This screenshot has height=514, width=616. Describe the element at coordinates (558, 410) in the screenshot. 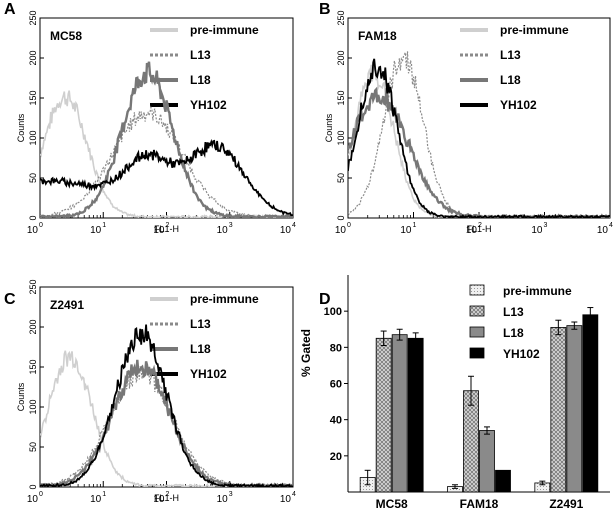

I see `bar-L13-Z2491` at that location.